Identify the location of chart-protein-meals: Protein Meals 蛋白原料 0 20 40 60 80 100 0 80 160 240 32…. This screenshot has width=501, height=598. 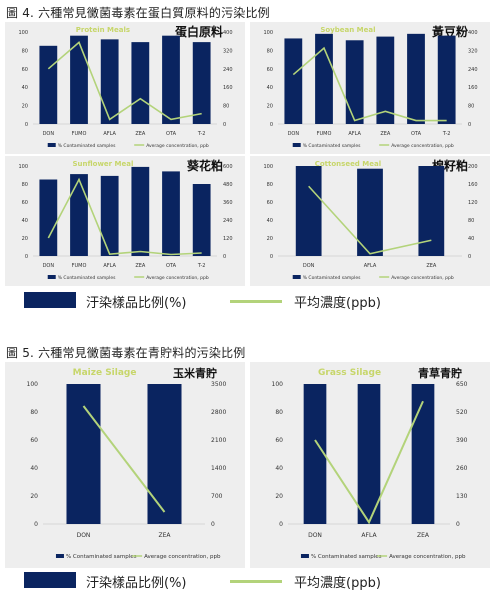
(125, 88).